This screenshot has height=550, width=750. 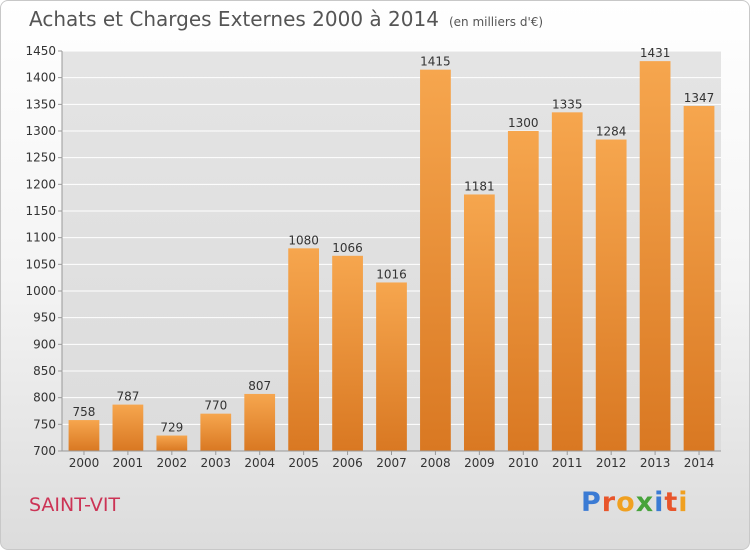 I want to click on x-tick-label: 2007, so click(x=391, y=463).